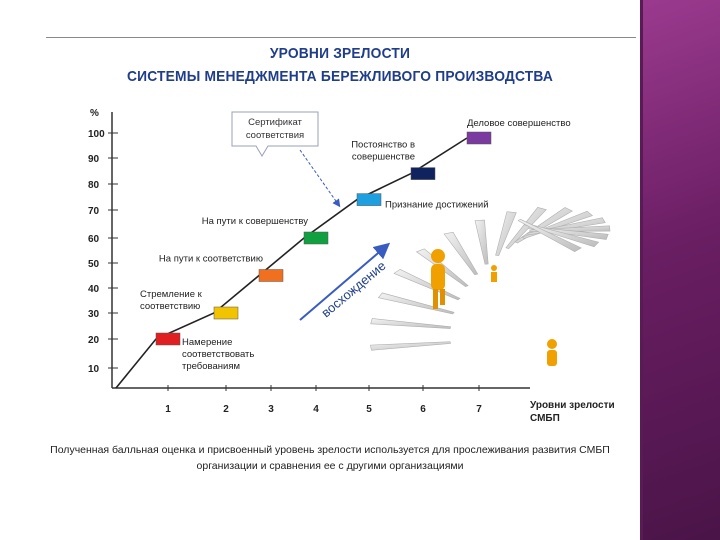  Describe the element at coordinates (94, 314) in the screenshot. I see `y-tick-label: 30` at that location.